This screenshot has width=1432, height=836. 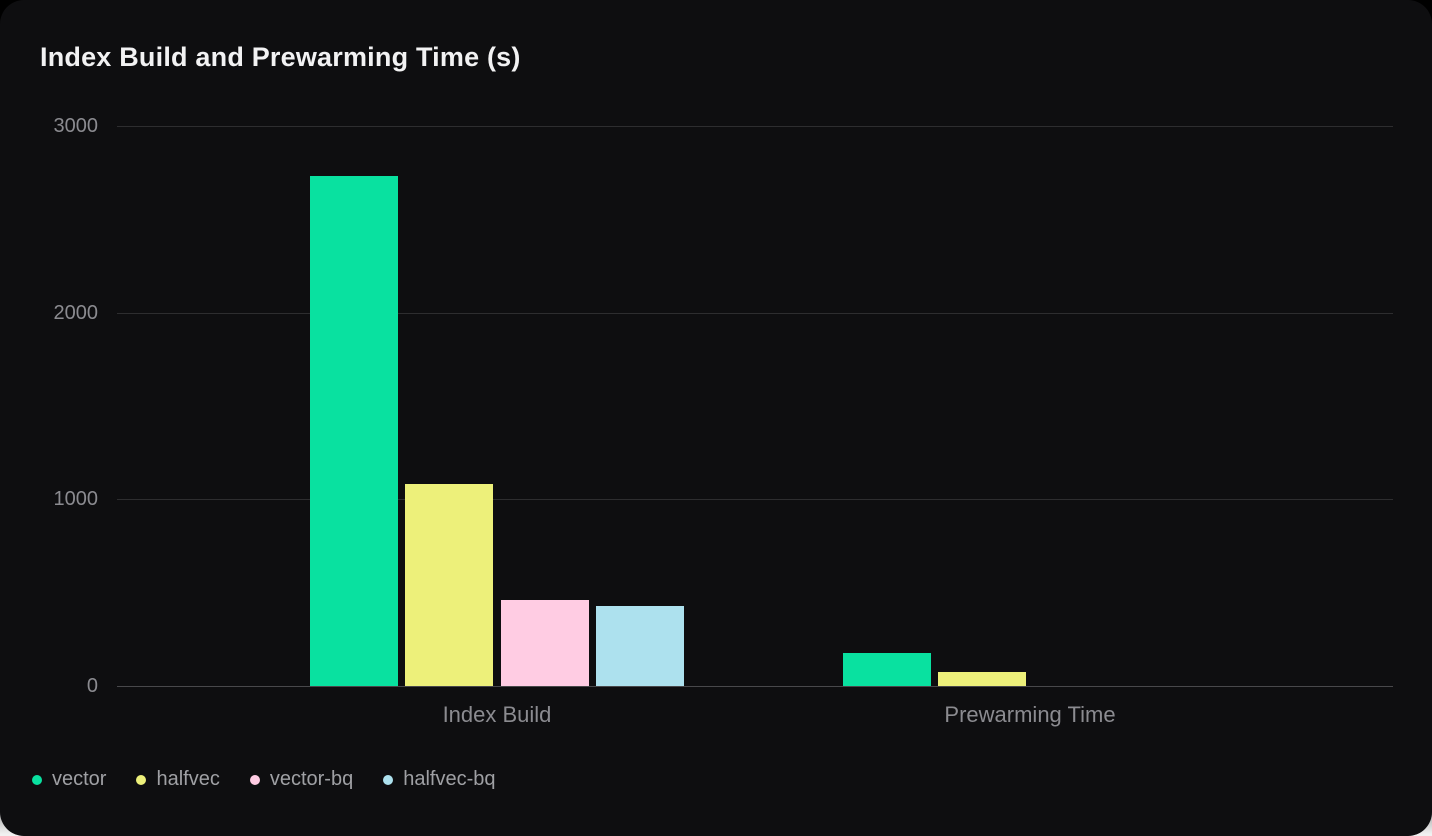 I want to click on bar-vector-prewarming-time, so click(x=887, y=669).